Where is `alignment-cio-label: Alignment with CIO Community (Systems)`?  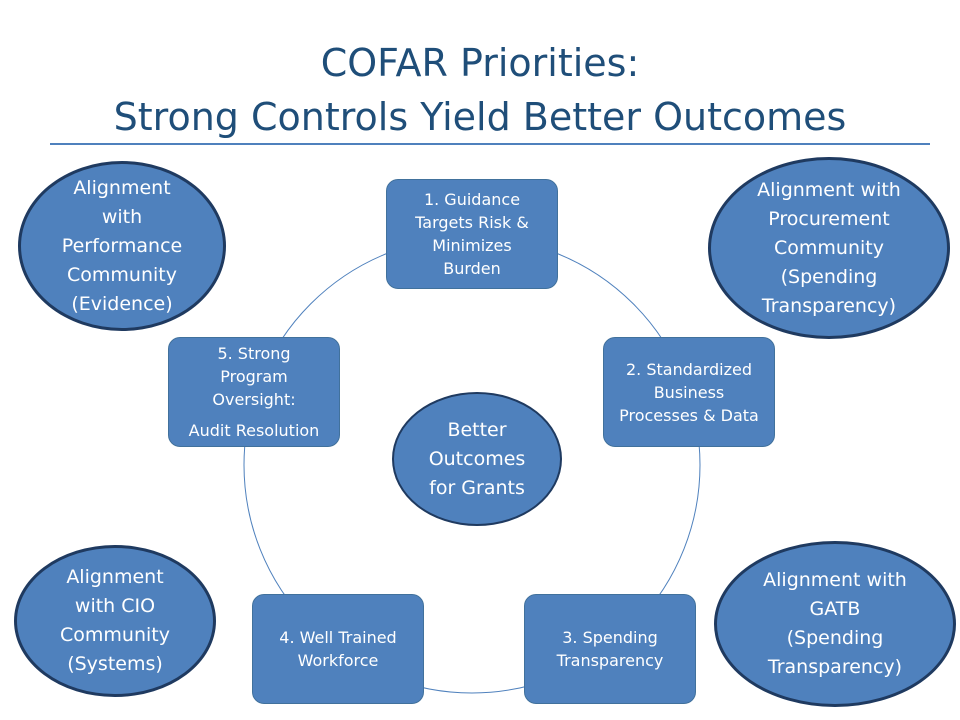
alignment-cio-label: Alignment with CIO Community (Systems) is located at coordinates (115, 620).